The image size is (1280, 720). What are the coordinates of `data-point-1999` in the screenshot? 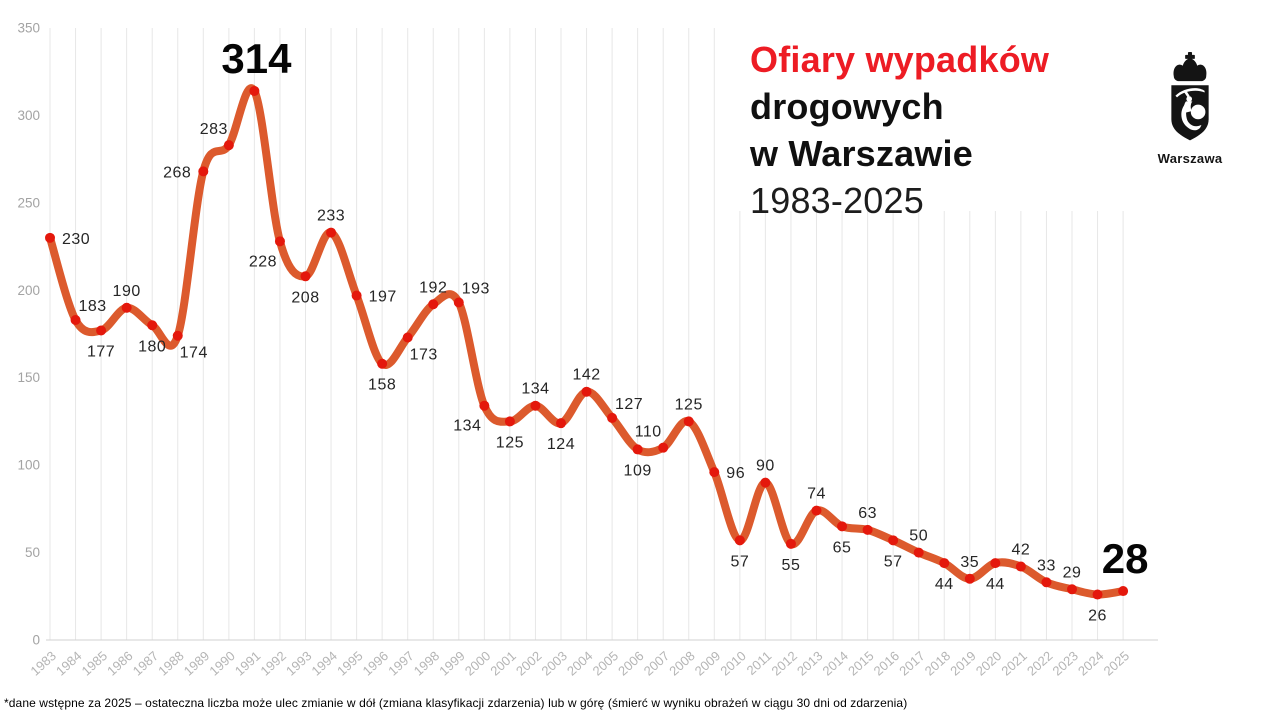 It's located at (458, 302).